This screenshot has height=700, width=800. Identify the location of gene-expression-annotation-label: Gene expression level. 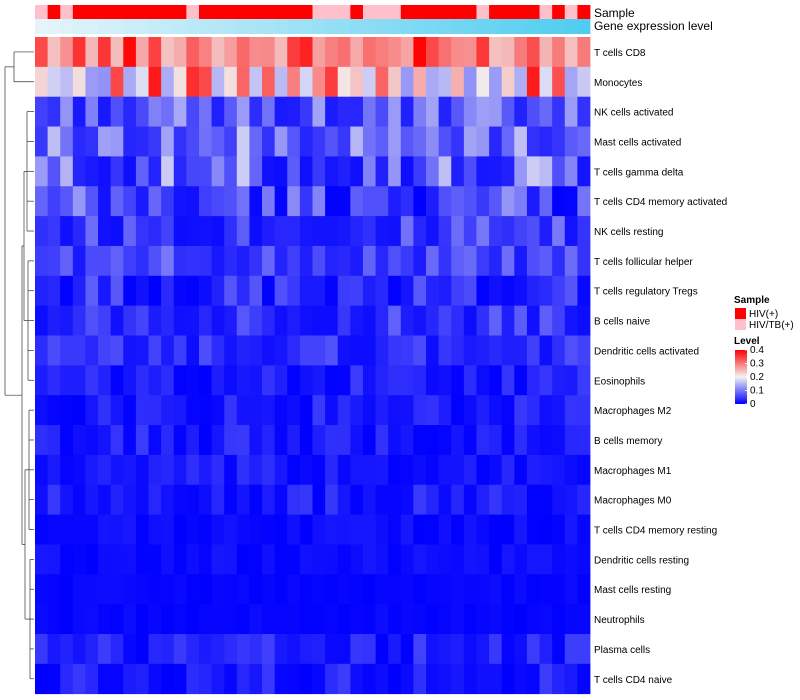
(653, 26).